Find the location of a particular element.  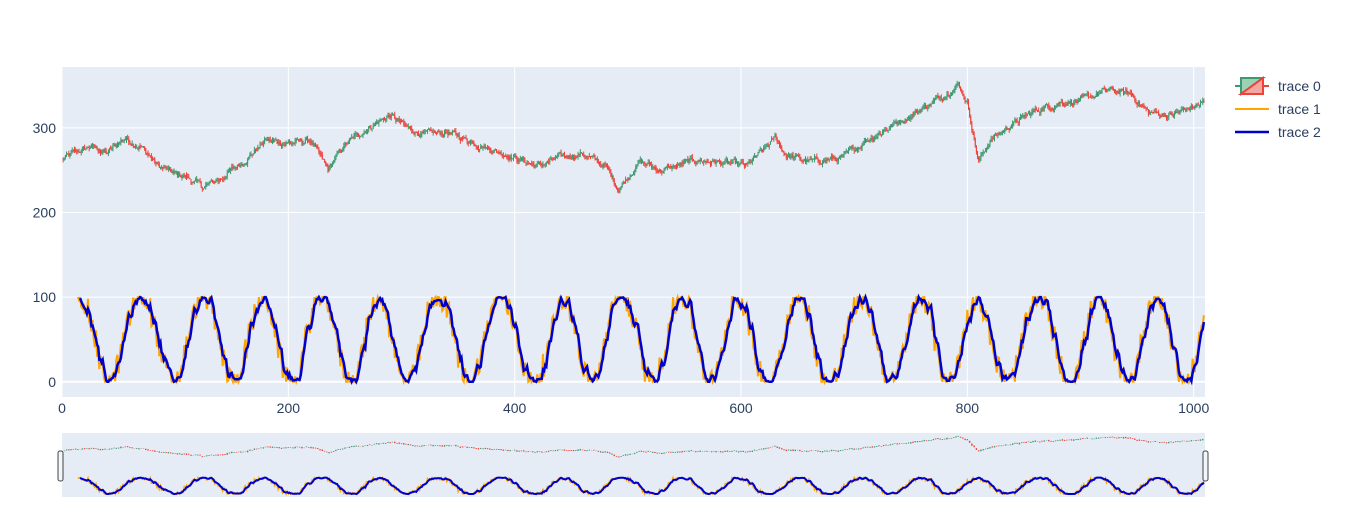

rangeslider-handle-left is located at coordinates (60, 466).